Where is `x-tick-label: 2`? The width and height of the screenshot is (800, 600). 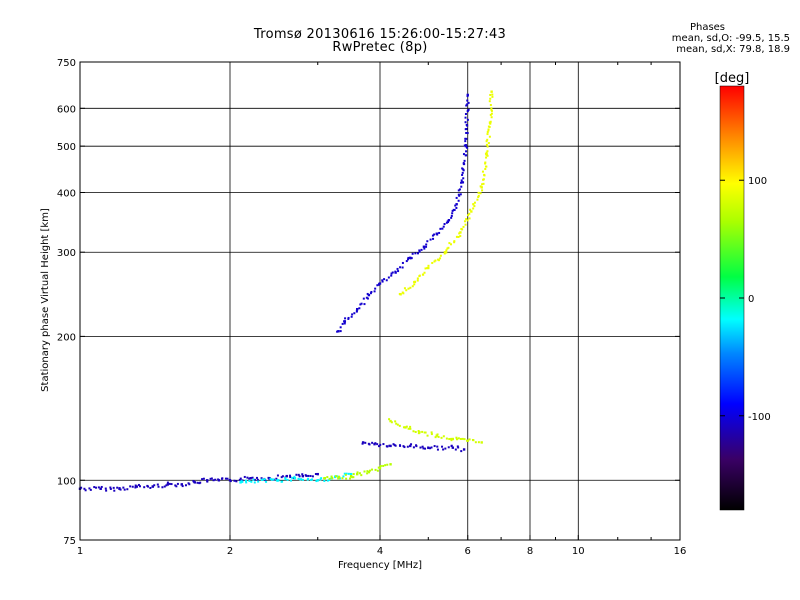
x-tick-label: 2 is located at coordinates (230, 551).